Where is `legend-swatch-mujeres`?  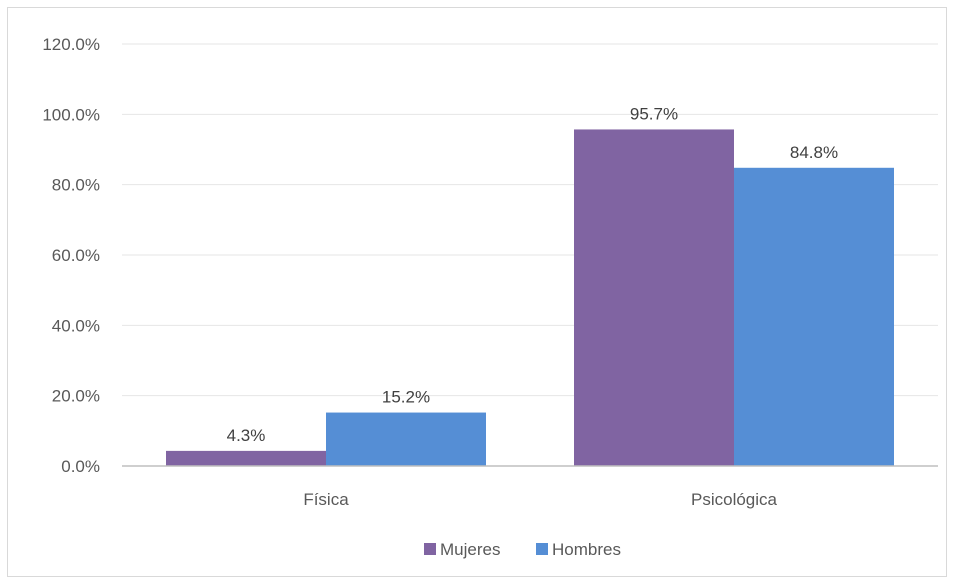
legend-swatch-mujeres is located at coordinates (430, 549).